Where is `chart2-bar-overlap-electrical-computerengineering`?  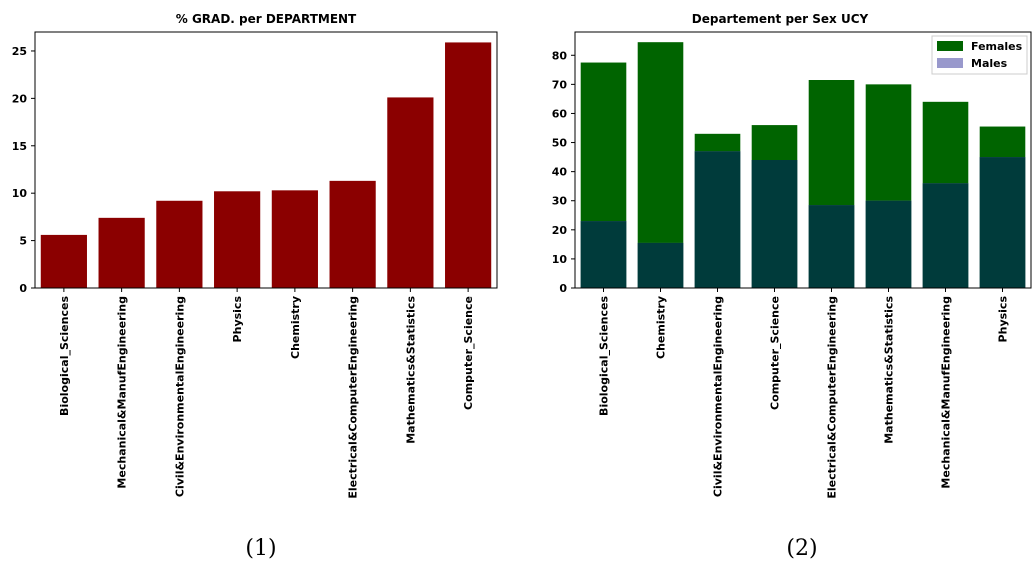 chart2-bar-overlap-electrical-computerengineering is located at coordinates (831, 246).